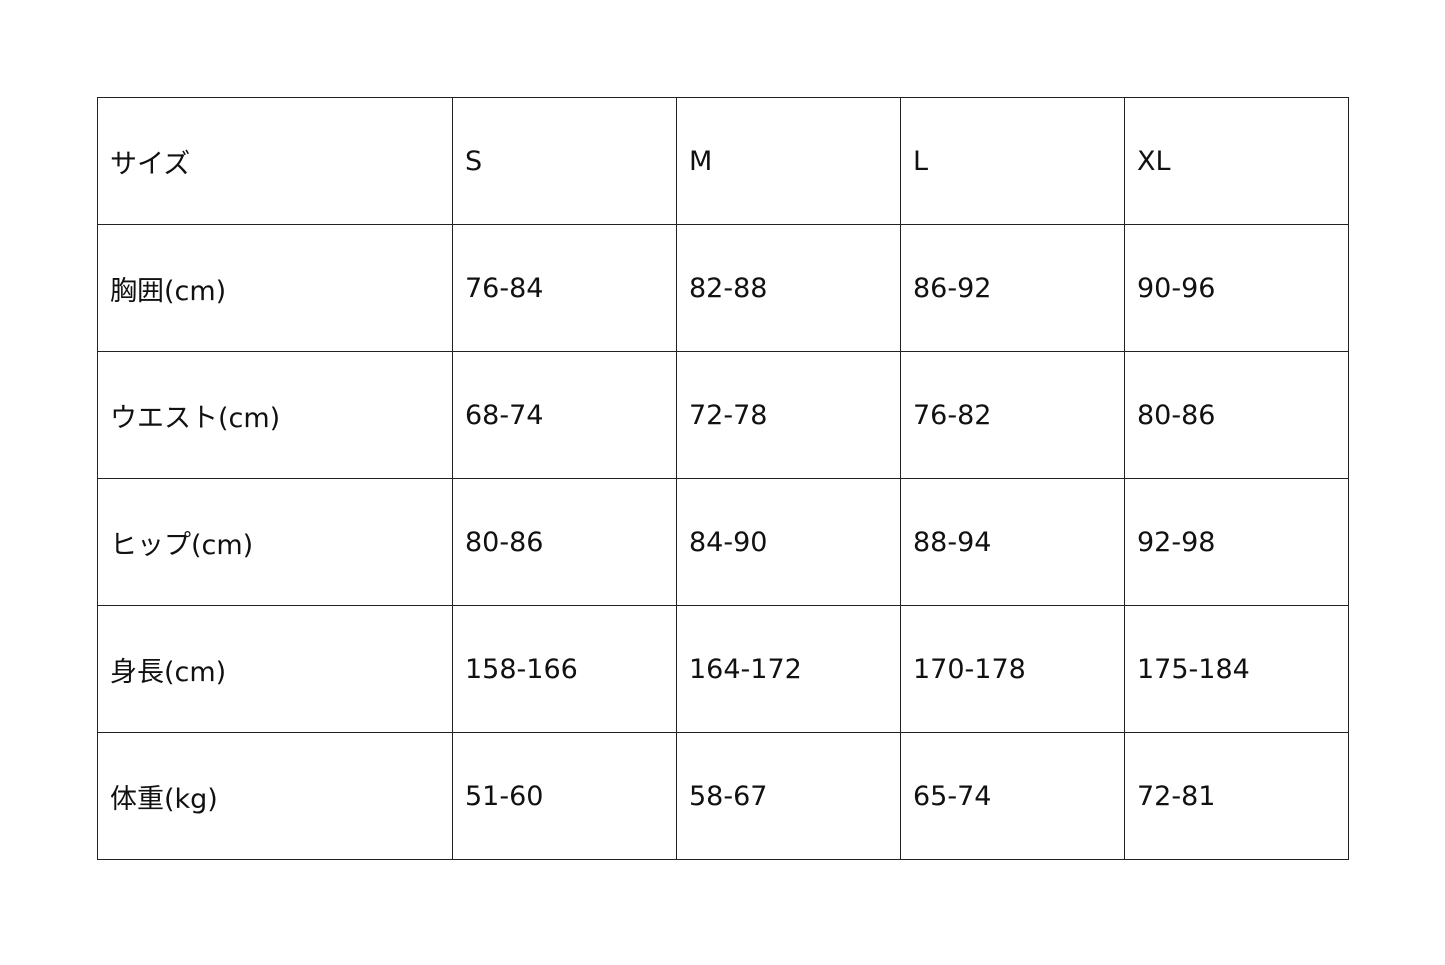  I want to click on table-cell: 90-96, so click(1236, 288).